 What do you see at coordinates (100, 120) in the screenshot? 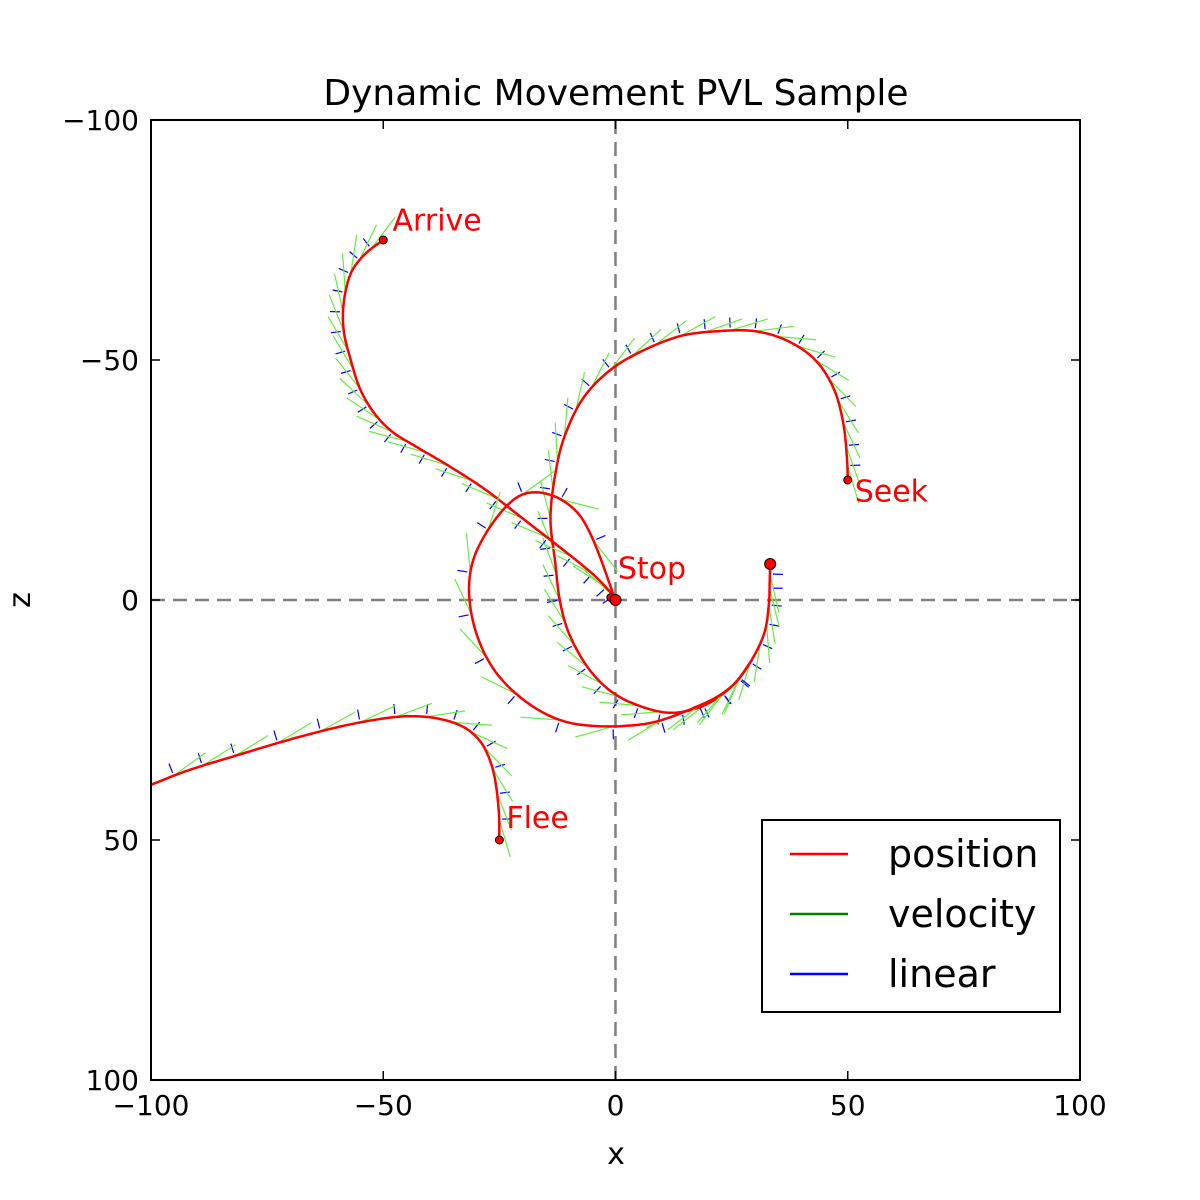
I see `y-tick-label: −100` at bounding box center [100, 120].